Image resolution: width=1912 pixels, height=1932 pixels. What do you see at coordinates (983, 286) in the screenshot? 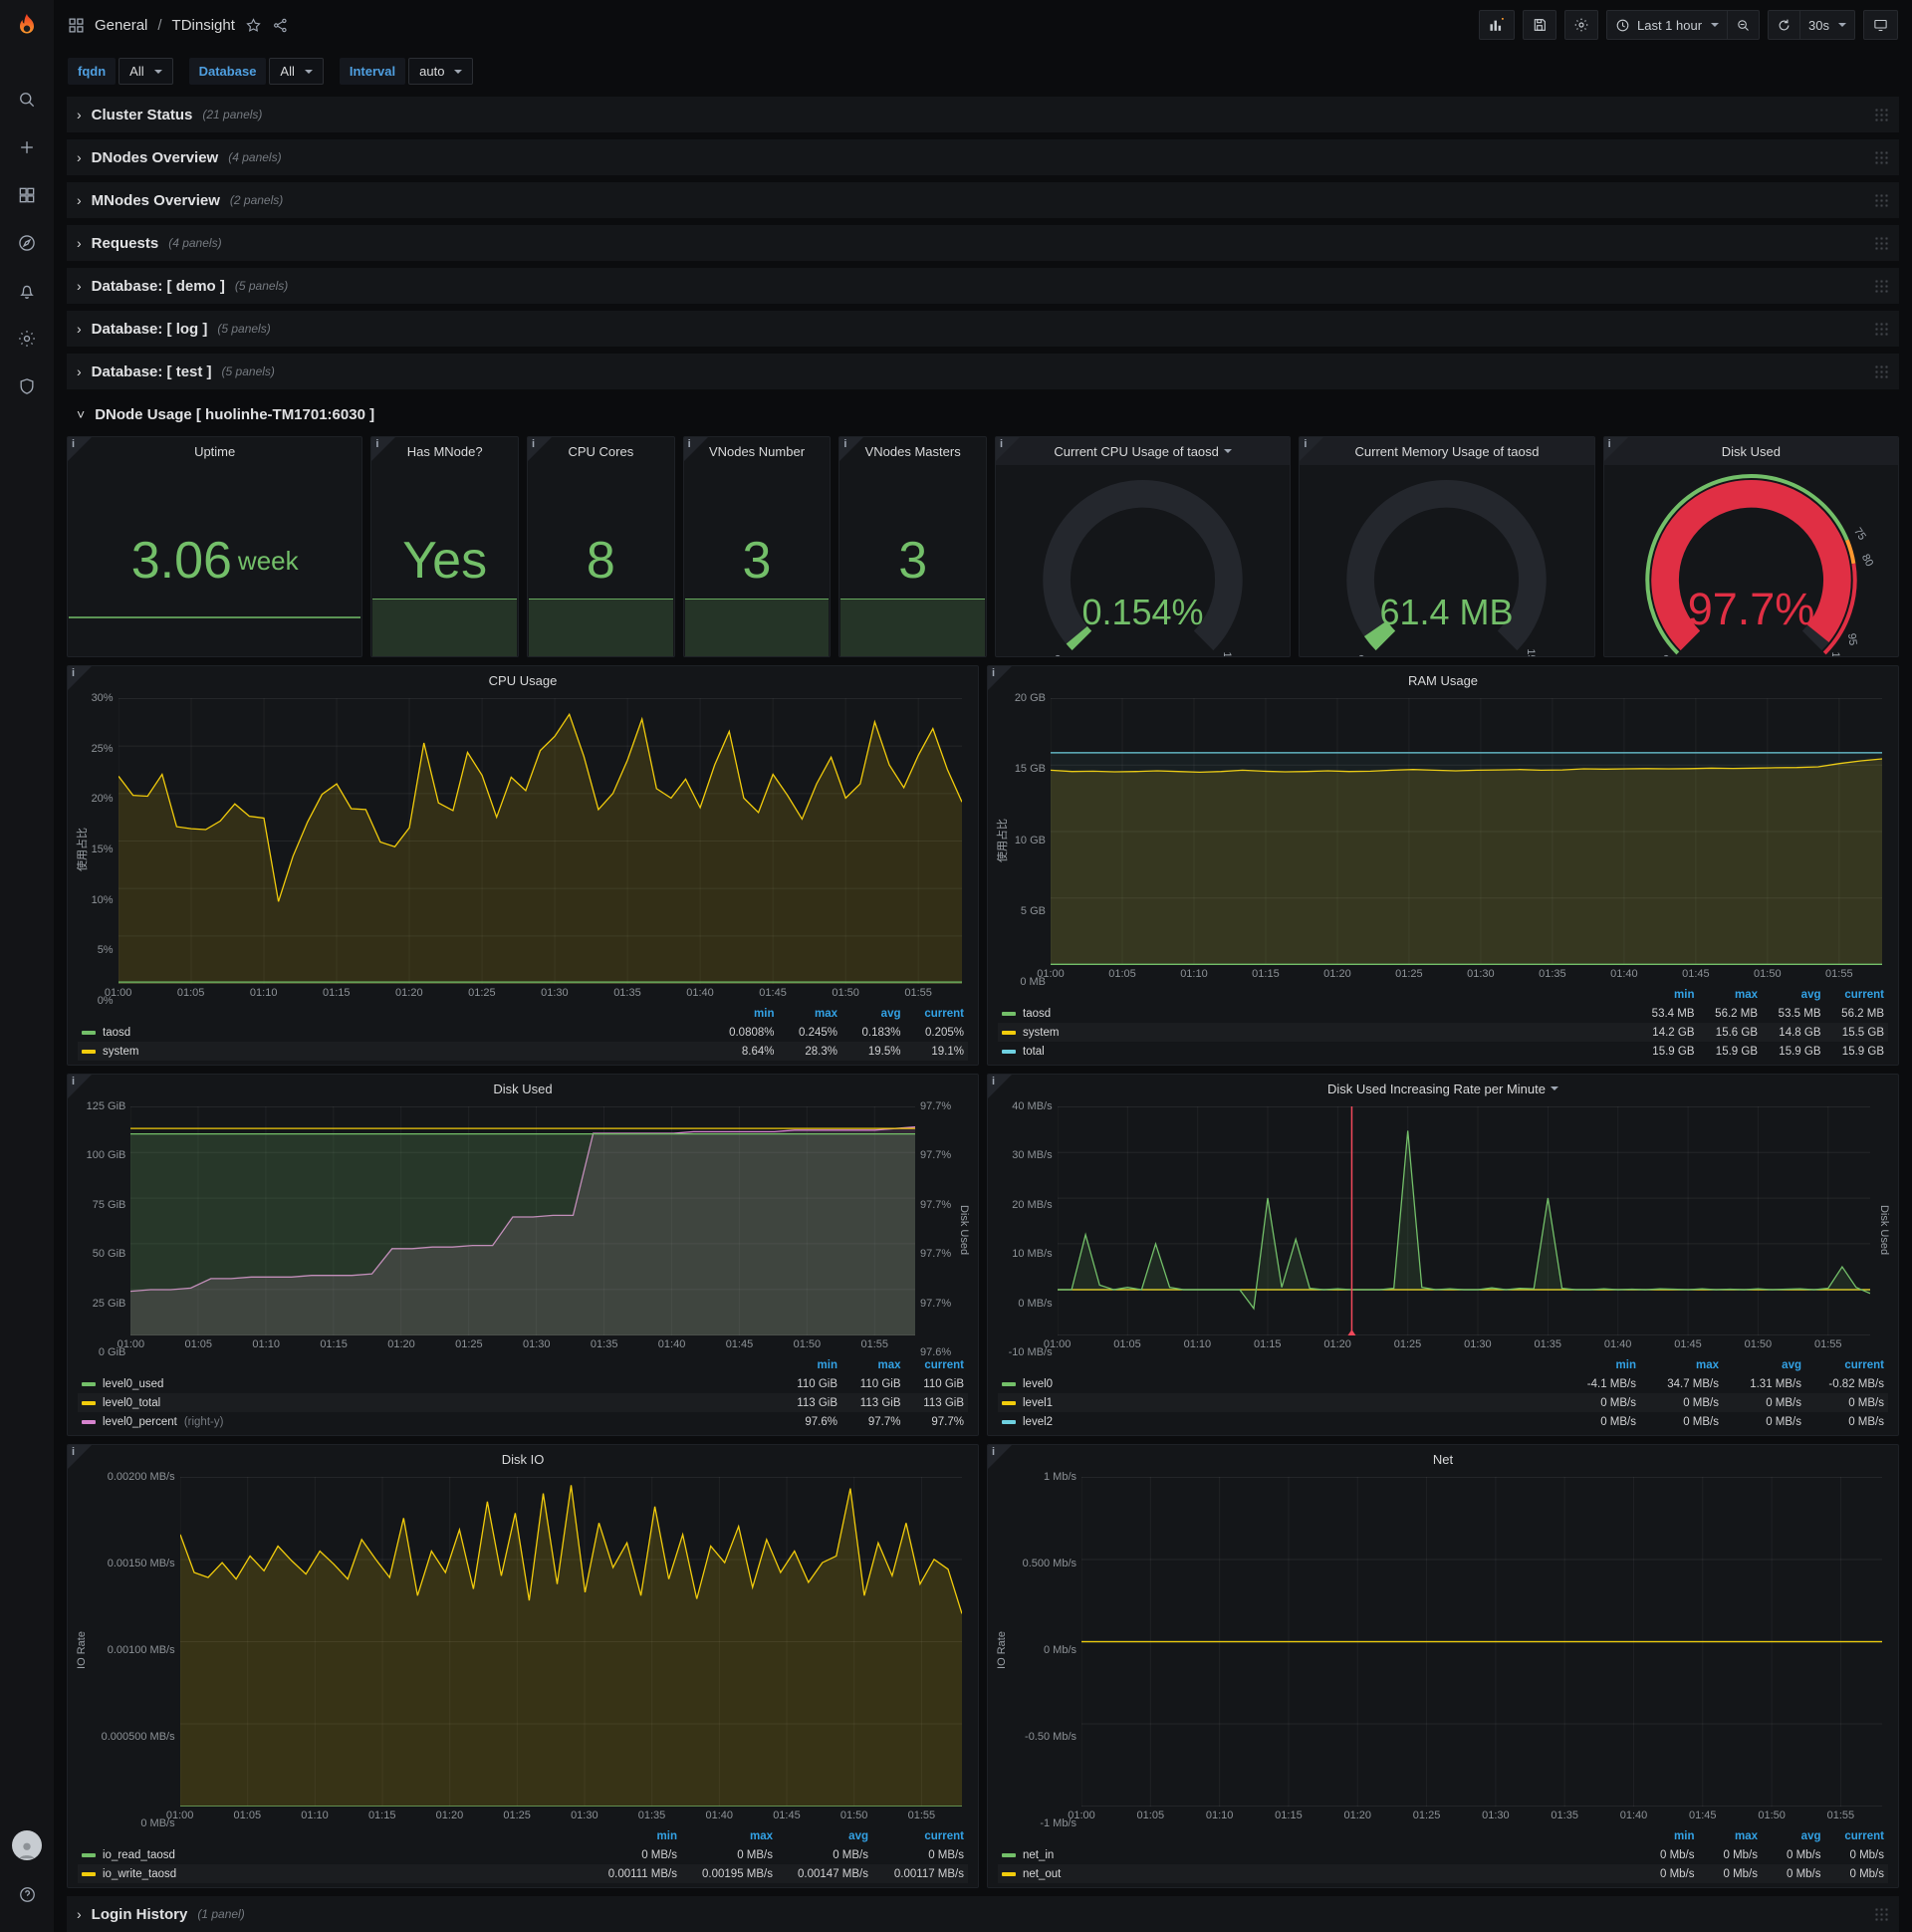
I see `row-database-demo: › Database: [ demo ] (5 panels)` at bounding box center [983, 286].